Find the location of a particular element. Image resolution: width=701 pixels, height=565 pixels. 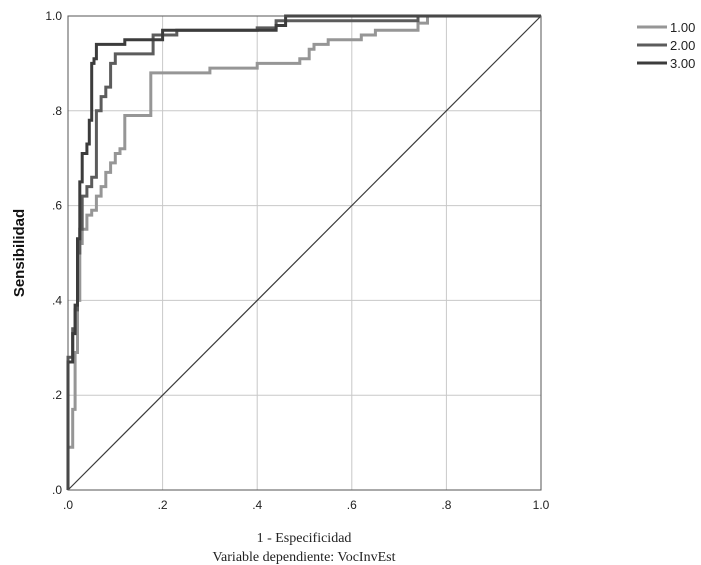

x-tick-label: .0 is located at coordinates (68, 505).